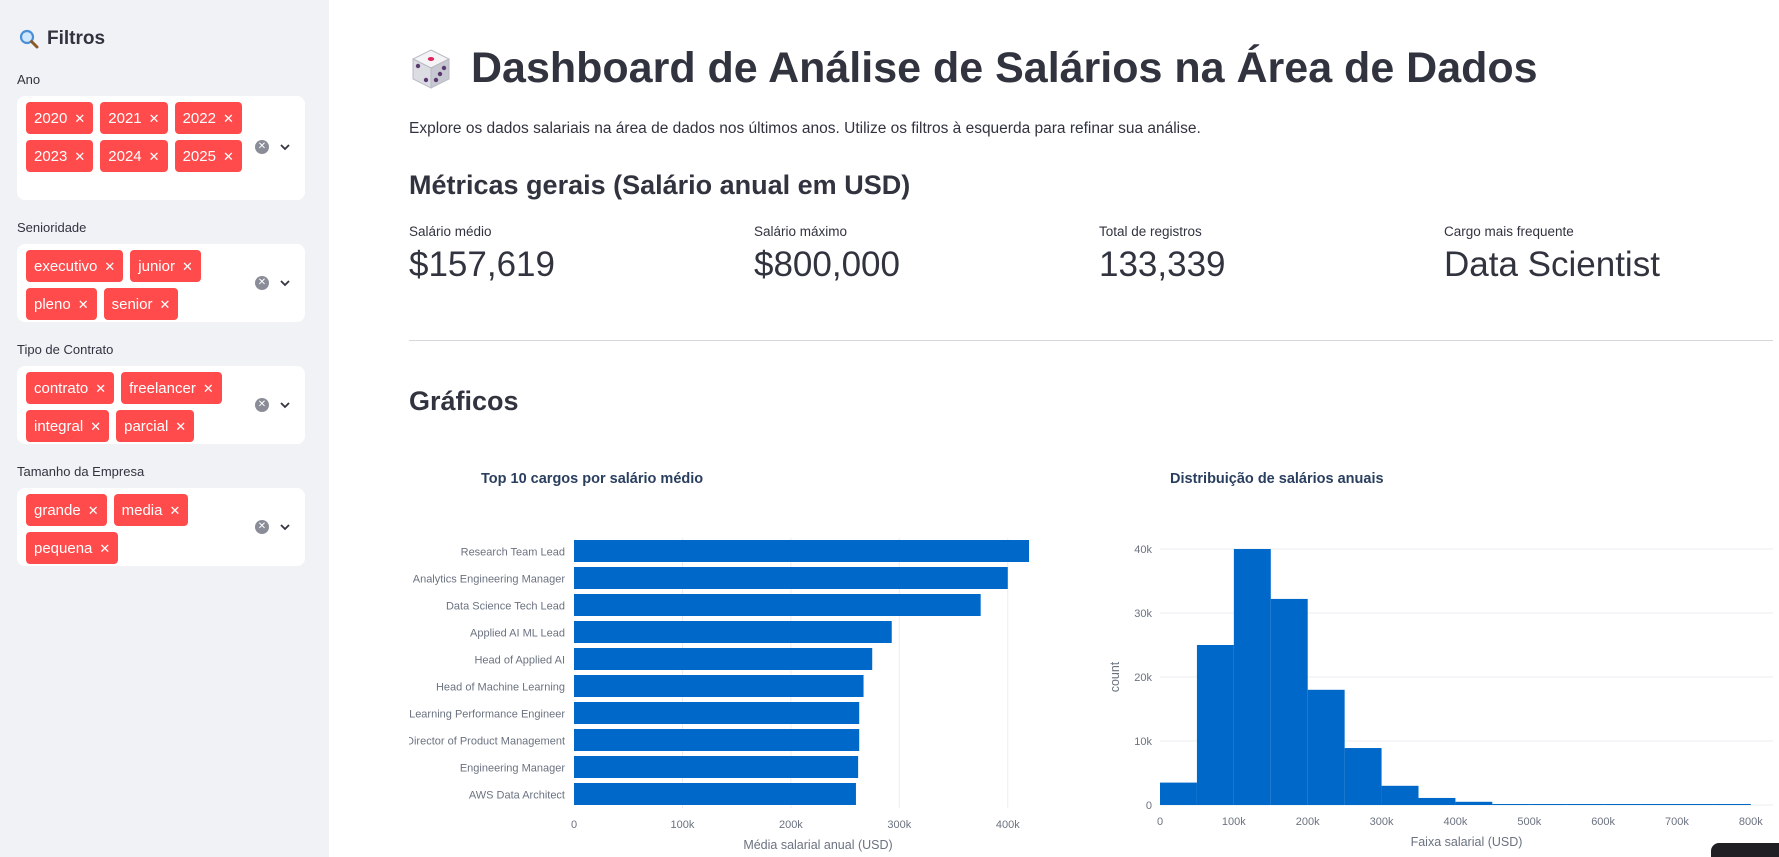 The width and height of the screenshot is (1779, 857). Describe the element at coordinates (500, 688) in the screenshot. I see `y-tick-label: Head of Machine Learning` at that location.